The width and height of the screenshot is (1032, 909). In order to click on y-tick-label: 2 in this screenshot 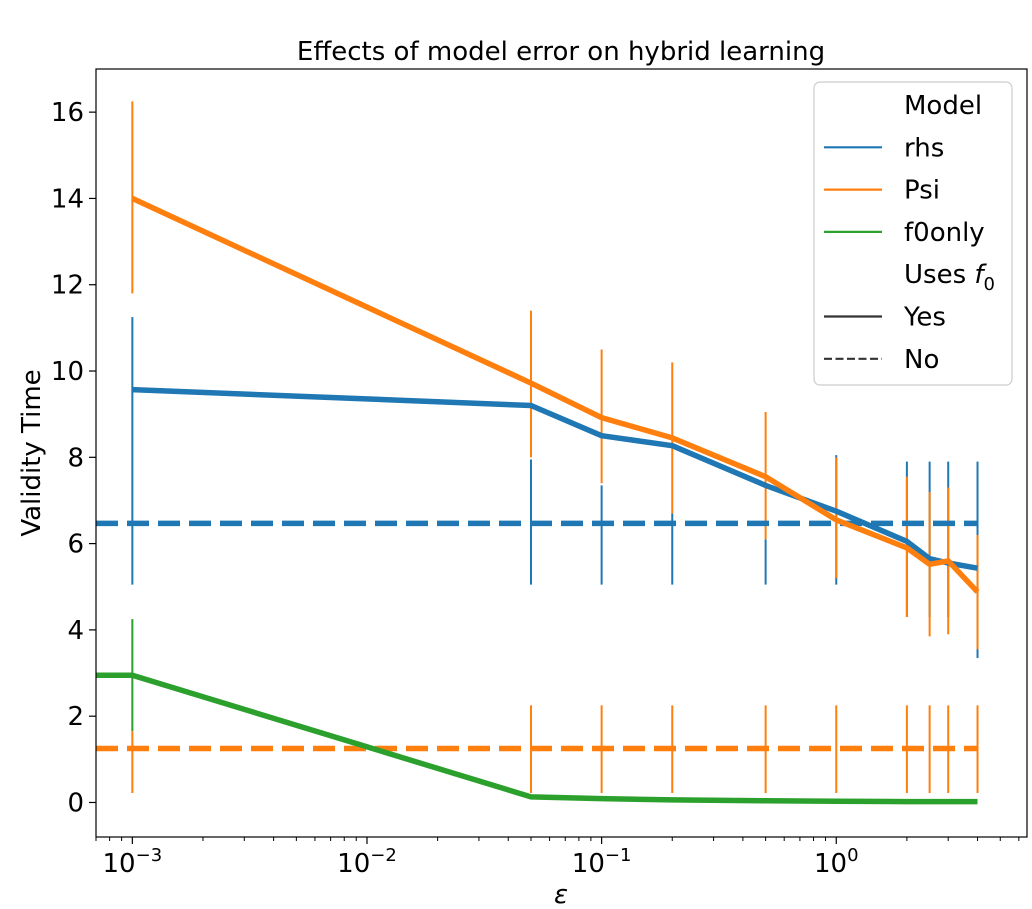, I will do `click(75, 717)`.